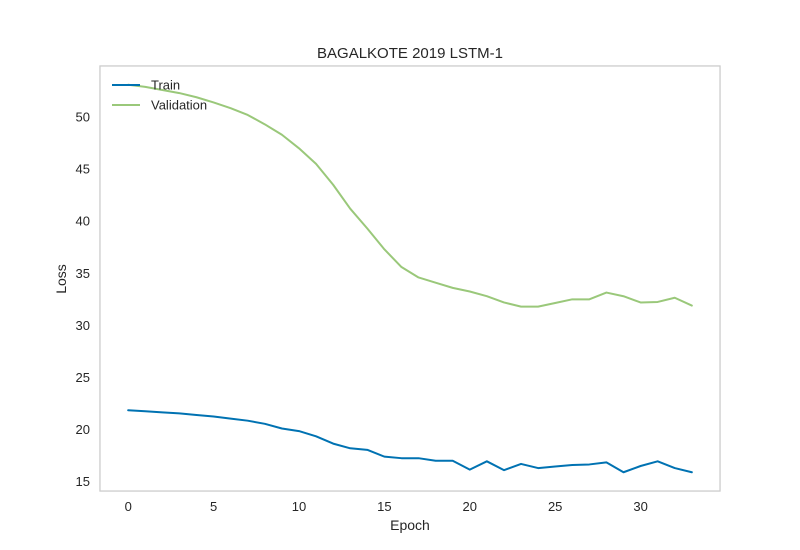 The height and width of the screenshot is (550, 800). Describe the element at coordinates (159, 95) in the screenshot. I see `legend: Train Validation` at that location.